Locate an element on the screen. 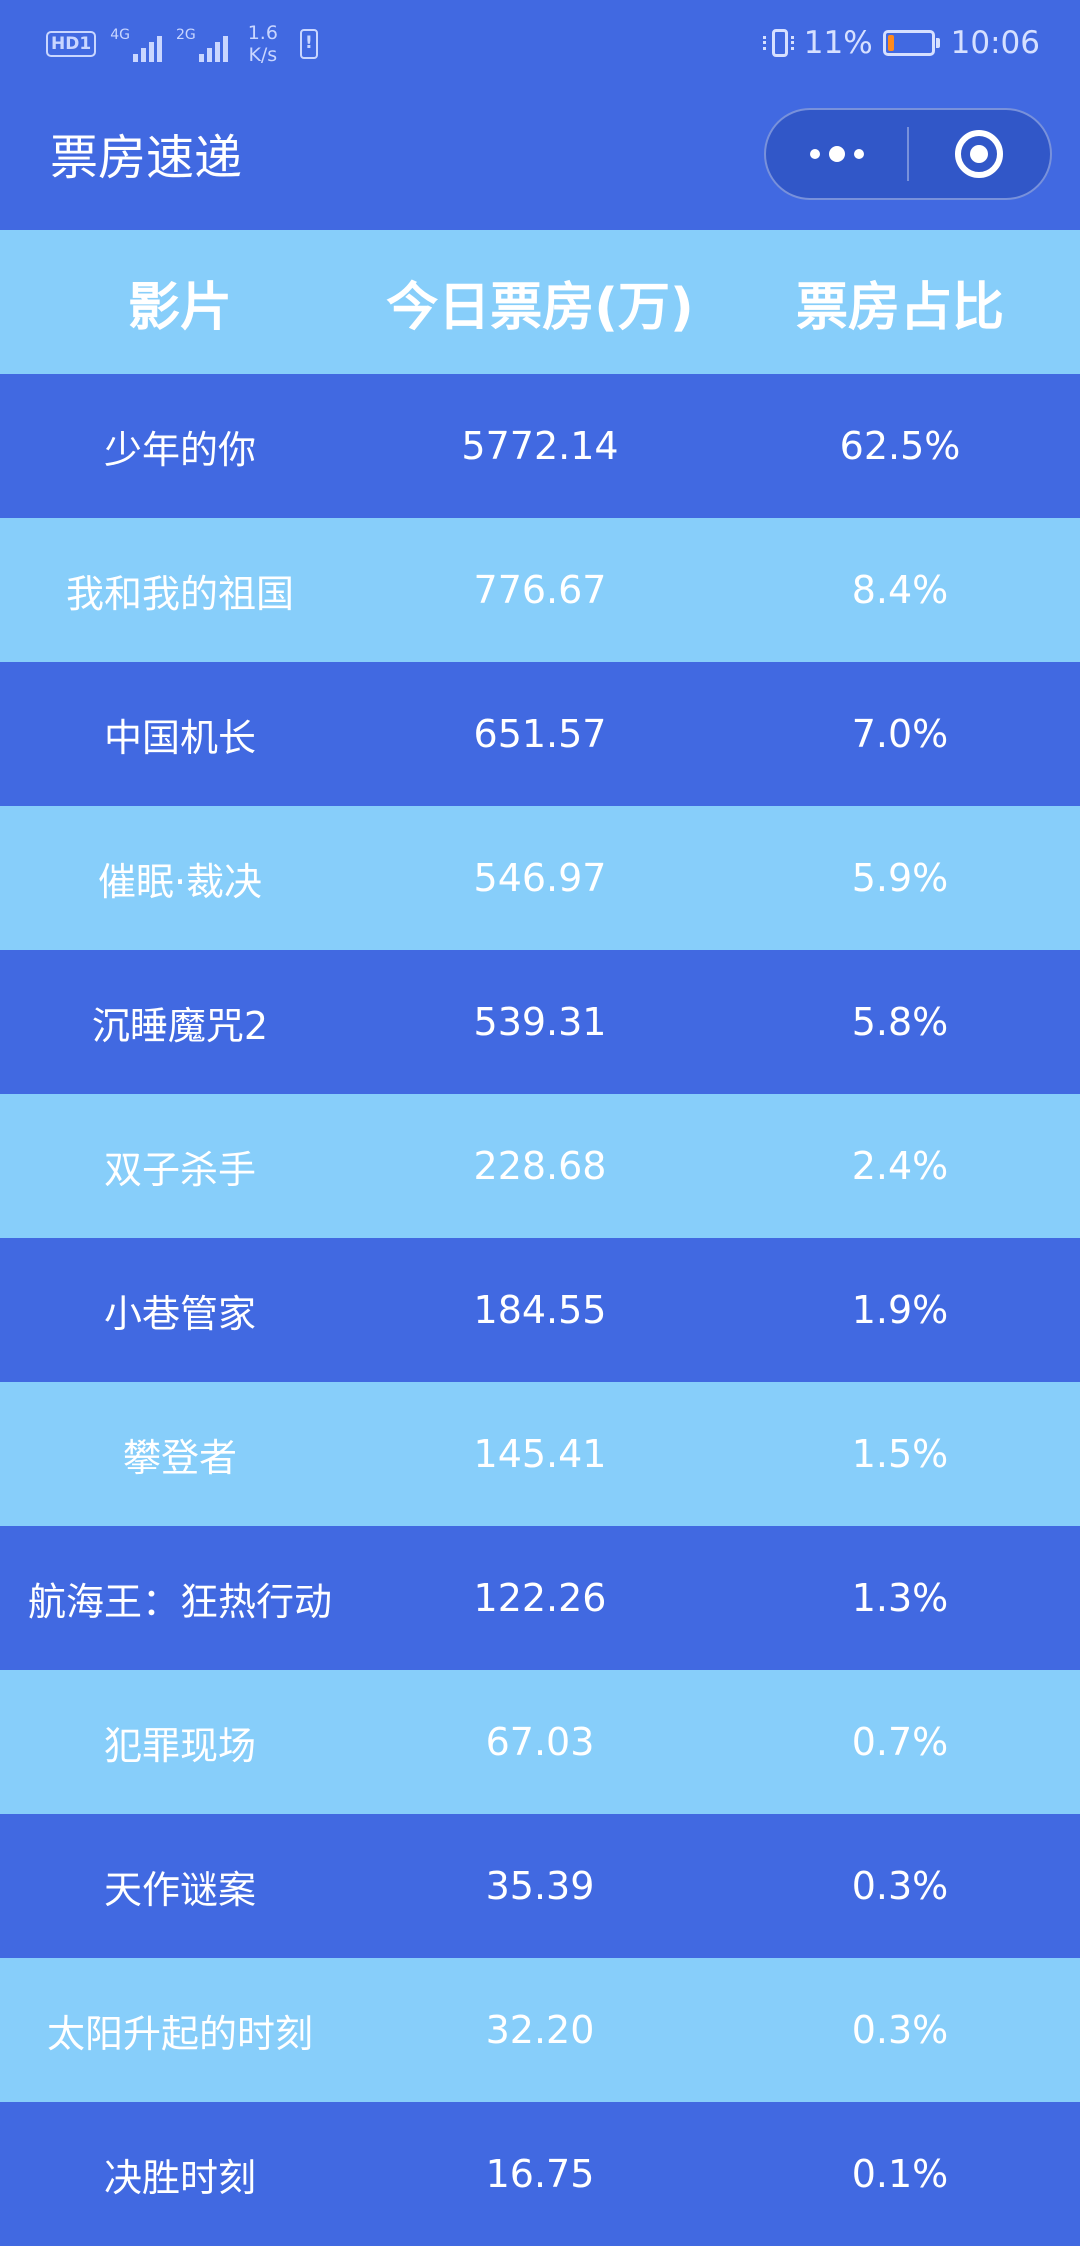  film-name: 中国机长 is located at coordinates (179, 737).